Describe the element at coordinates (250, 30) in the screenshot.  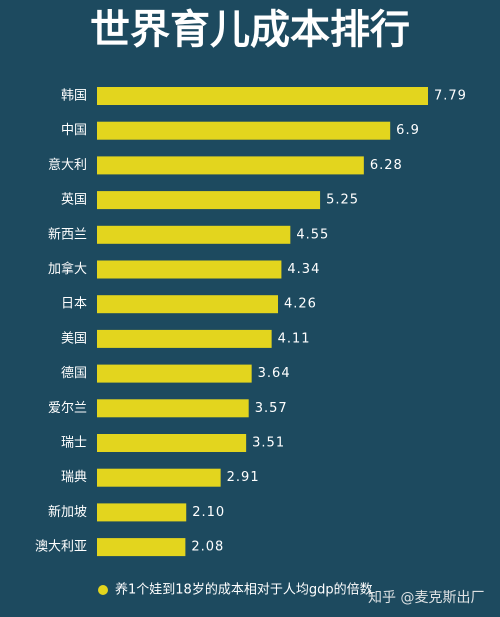
I see `chart-title: 世界育儿成本排行` at that location.